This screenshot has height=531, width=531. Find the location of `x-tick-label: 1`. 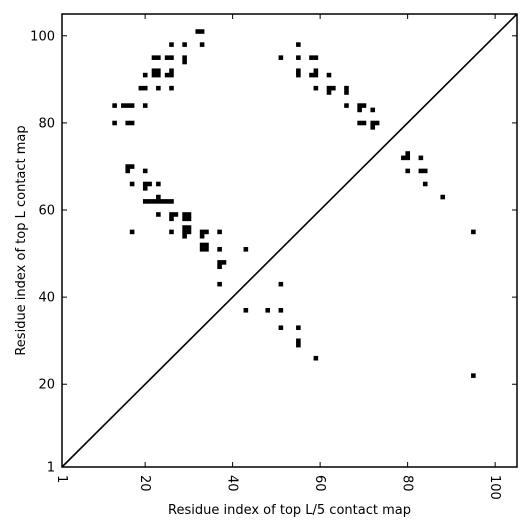

x-tick-label: 1 is located at coordinates (61, 479).